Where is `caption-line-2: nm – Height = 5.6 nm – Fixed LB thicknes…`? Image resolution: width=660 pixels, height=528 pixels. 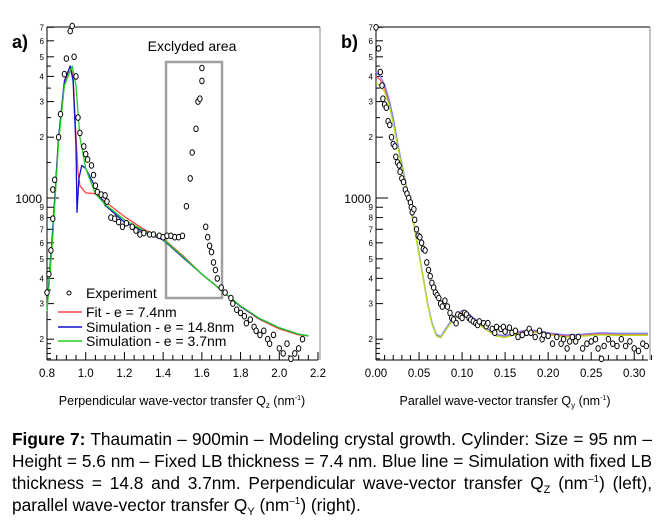 caption-line-2: nm – Height = 5.6 nm – Fixed LB thicknes… is located at coordinates (332, 450).